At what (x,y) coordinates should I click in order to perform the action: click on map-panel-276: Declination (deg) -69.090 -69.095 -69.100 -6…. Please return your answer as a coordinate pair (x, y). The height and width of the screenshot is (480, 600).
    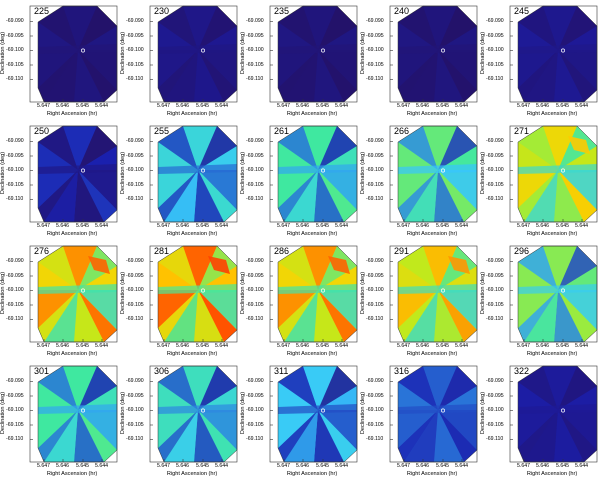
    Looking at the image, I should click on (60, 300).